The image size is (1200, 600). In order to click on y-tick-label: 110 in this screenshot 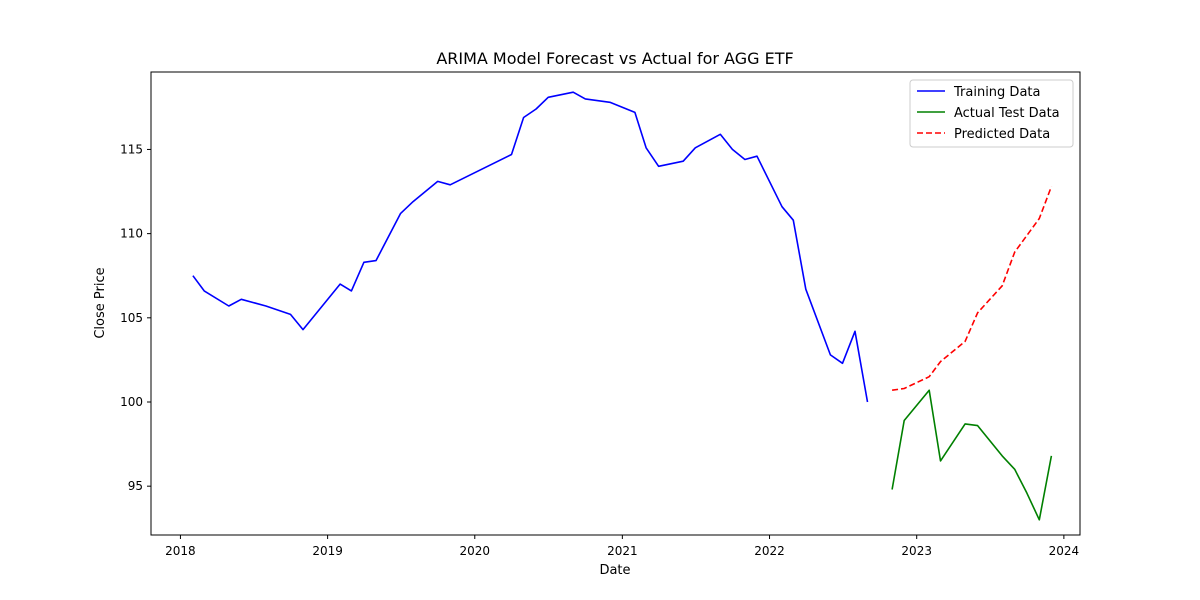, I will do `click(131, 234)`.